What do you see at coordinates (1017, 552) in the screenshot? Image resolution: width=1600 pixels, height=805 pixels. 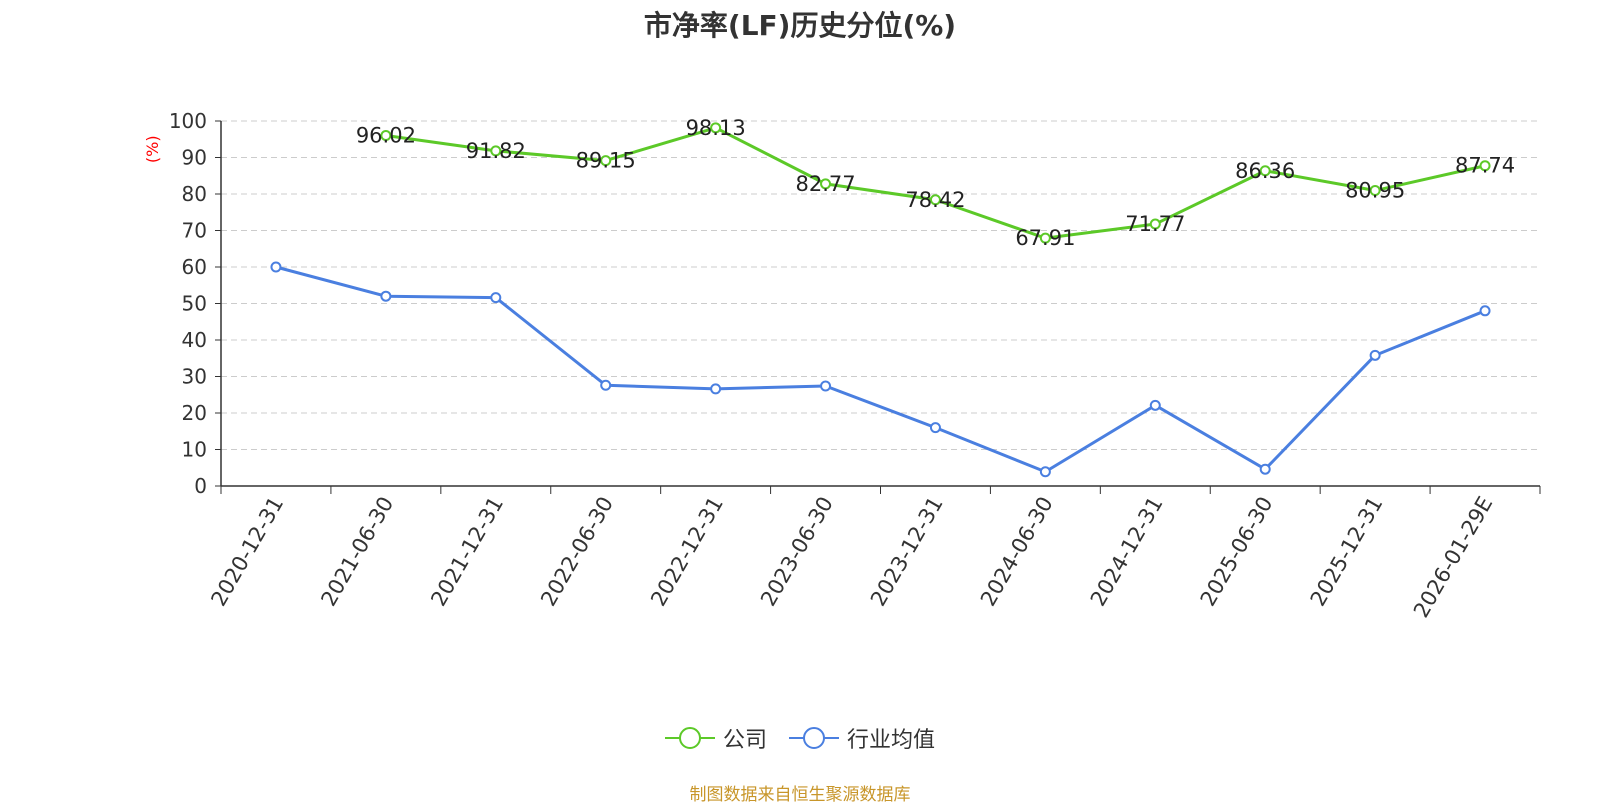 I see `x-tick-label: 2024-06-30` at bounding box center [1017, 552].